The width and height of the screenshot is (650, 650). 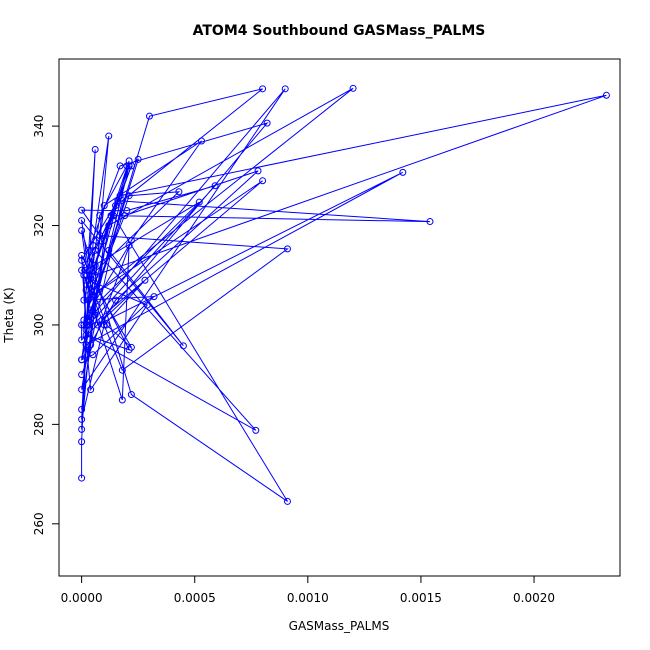 What do you see at coordinates (9, 315) in the screenshot?
I see `y-axis-label: Theta (K)` at bounding box center [9, 315].